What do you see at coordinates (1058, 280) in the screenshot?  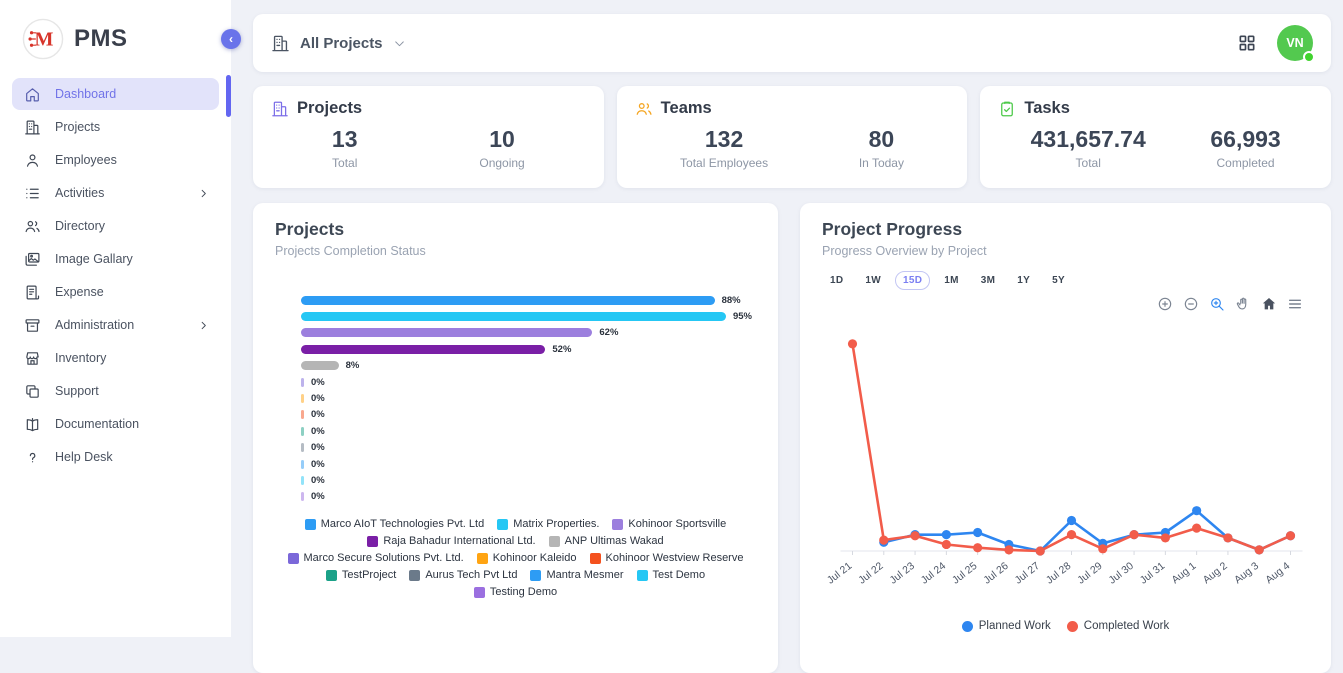 I see `range-button-5y: 5Y` at bounding box center [1058, 280].